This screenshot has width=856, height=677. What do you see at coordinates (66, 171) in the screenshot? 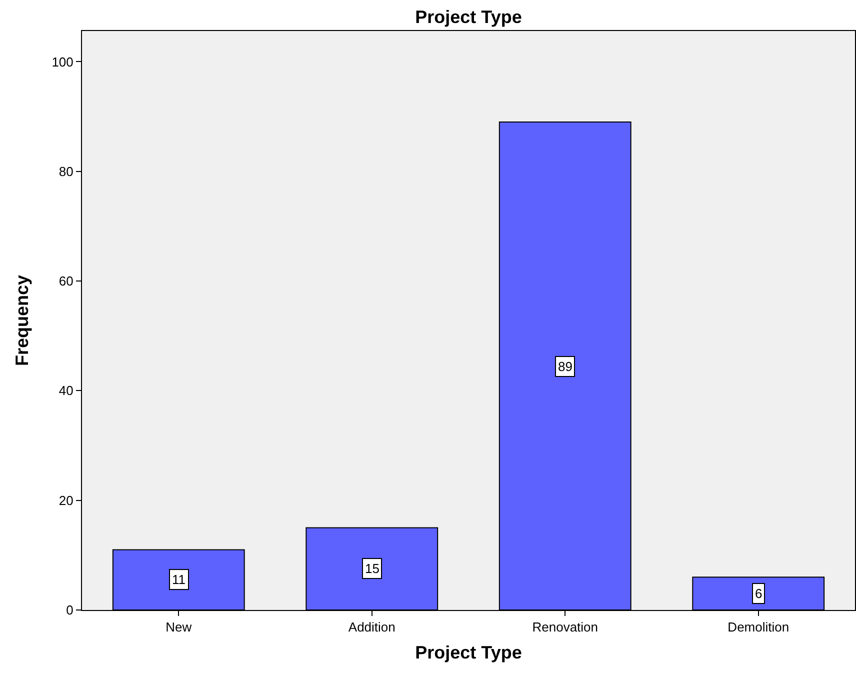
I see `y-tick-label: 80` at bounding box center [66, 171].